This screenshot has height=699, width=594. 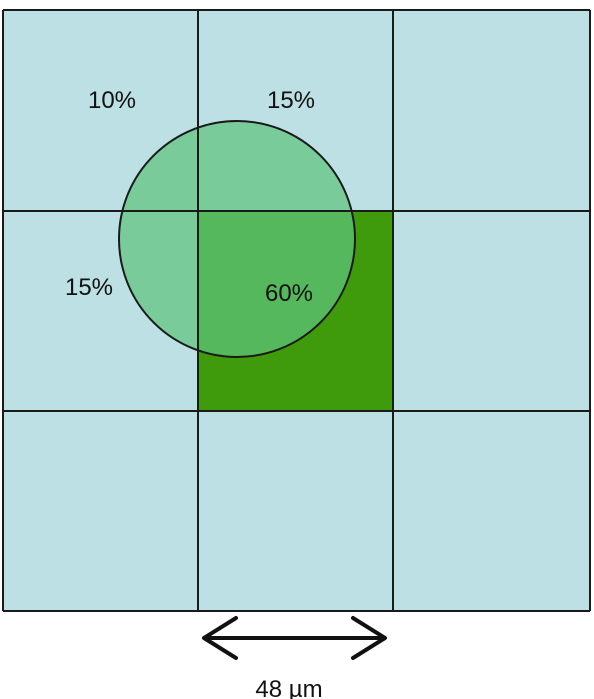 I want to click on label-top-center-percent: 15%, so click(x=291, y=100).